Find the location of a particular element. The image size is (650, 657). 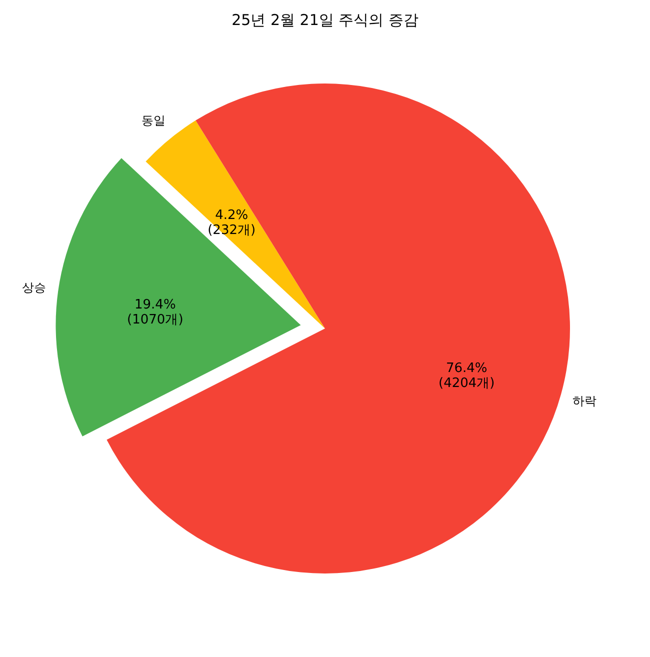

chart-title: 25년 2월 21일 주식의 증감 is located at coordinates (325, 20).